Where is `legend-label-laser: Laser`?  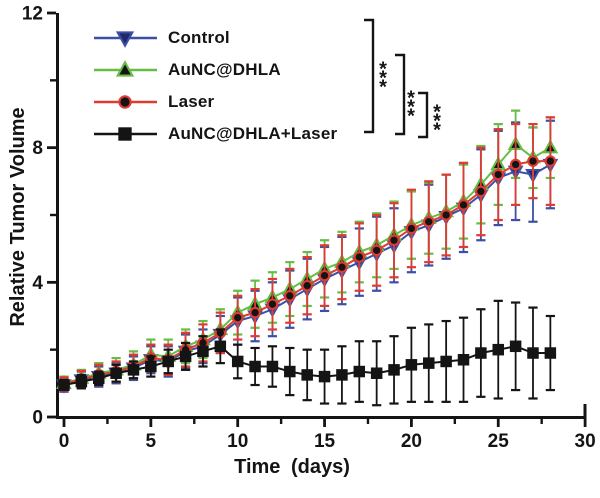
legend-label-laser: Laser is located at coordinates (191, 101).